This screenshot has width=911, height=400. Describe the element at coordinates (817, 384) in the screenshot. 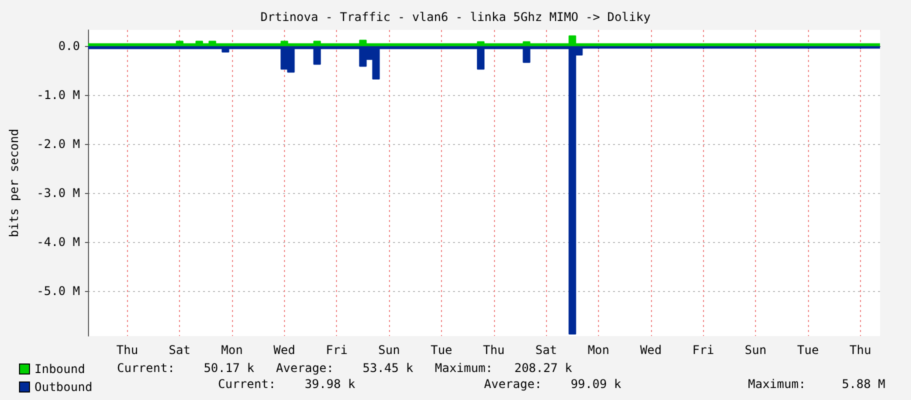

I see `text: Maximum: 5.88 M` at that location.